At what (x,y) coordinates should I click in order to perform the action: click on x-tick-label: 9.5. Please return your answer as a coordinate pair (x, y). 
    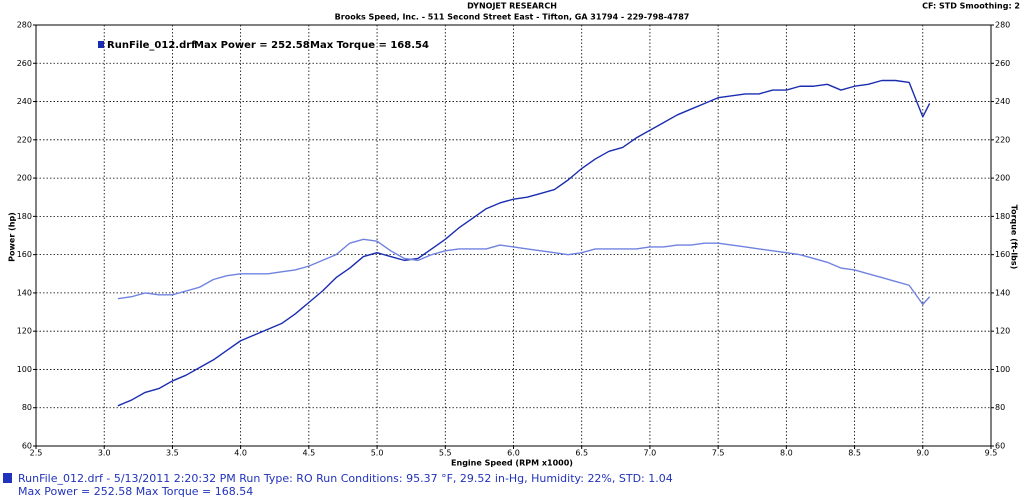
    Looking at the image, I should click on (991, 453).